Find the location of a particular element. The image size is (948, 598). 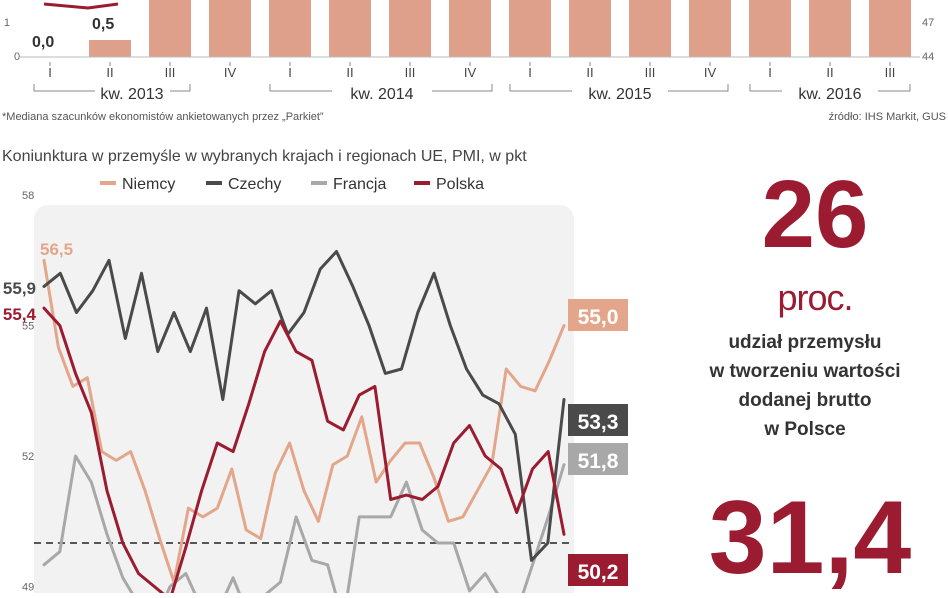

quarter-label-3: IV is located at coordinates (230, 72).